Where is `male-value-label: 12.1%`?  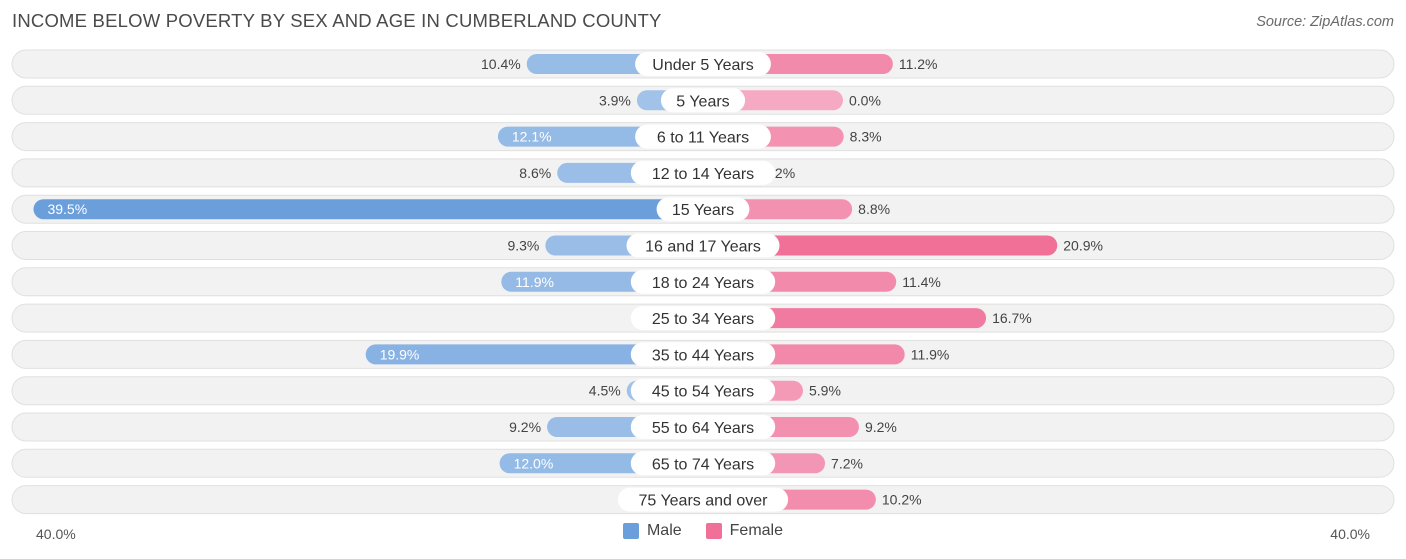
male-value-label: 12.1% is located at coordinates (532, 137).